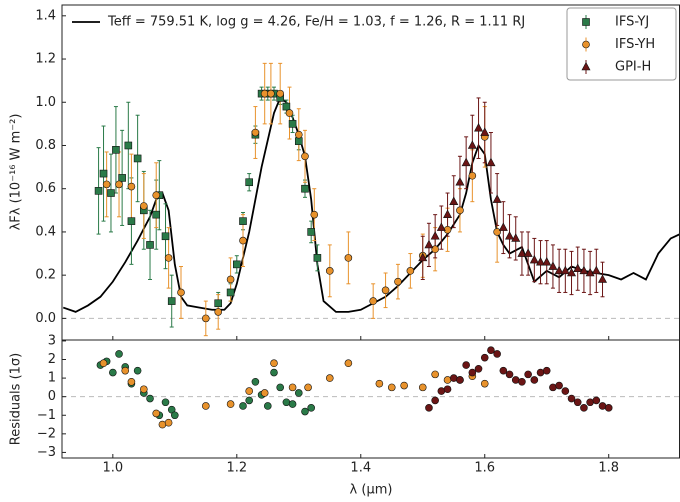 This screenshot has width=680, height=502. Describe the element at coordinates (236, 468) in the screenshot. I see `x-tick-label: 1.2` at that location.